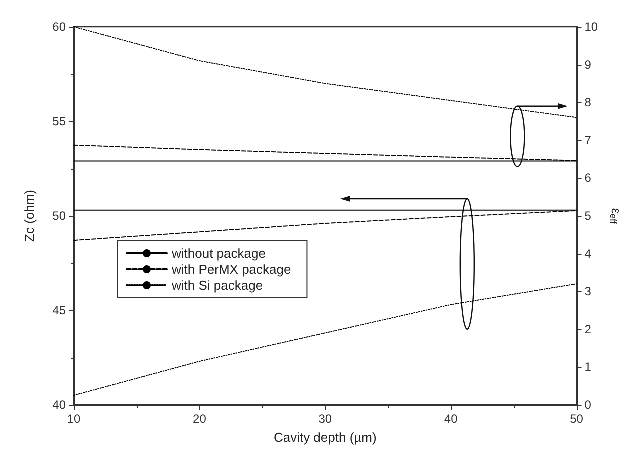 This screenshot has height=464, width=639. Describe the element at coordinates (588, 140) in the screenshot. I see `y2-tick-label: 7` at that location.